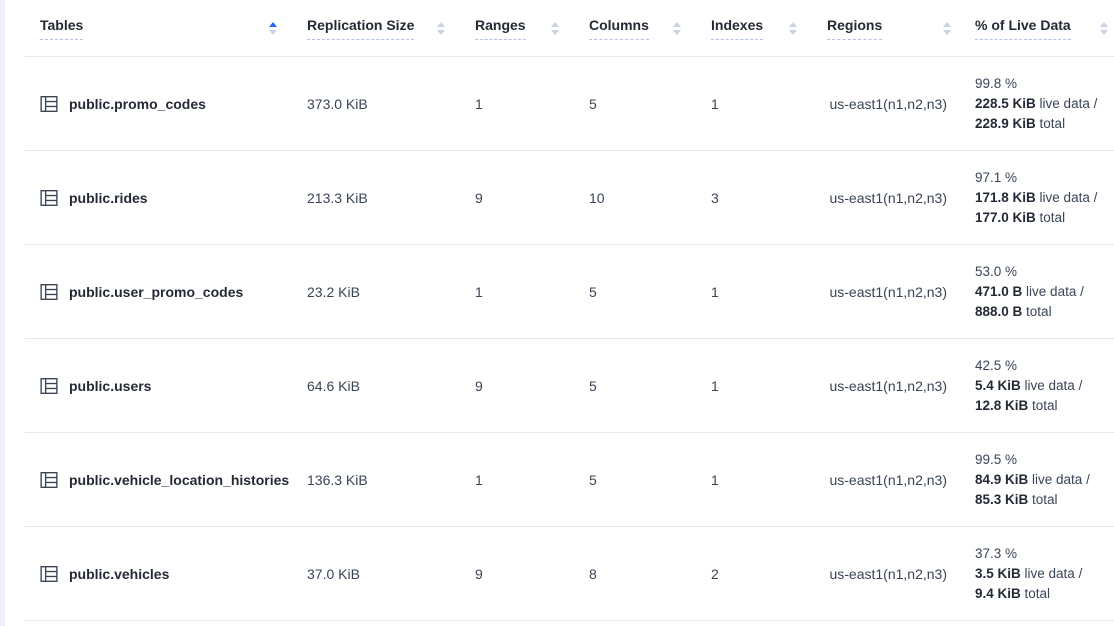 The width and height of the screenshot is (1114, 626). What do you see at coordinates (108, 197) in the screenshot?
I see `table-name-link: public.rides` at bounding box center [108, 197].